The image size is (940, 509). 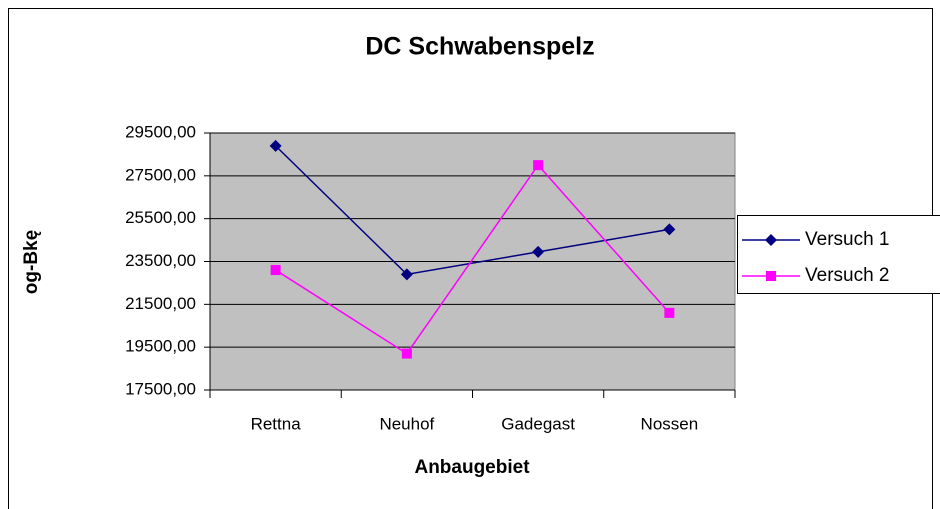 I want to click on x-tick-label: Neuhof, so click(x=406, y=423).